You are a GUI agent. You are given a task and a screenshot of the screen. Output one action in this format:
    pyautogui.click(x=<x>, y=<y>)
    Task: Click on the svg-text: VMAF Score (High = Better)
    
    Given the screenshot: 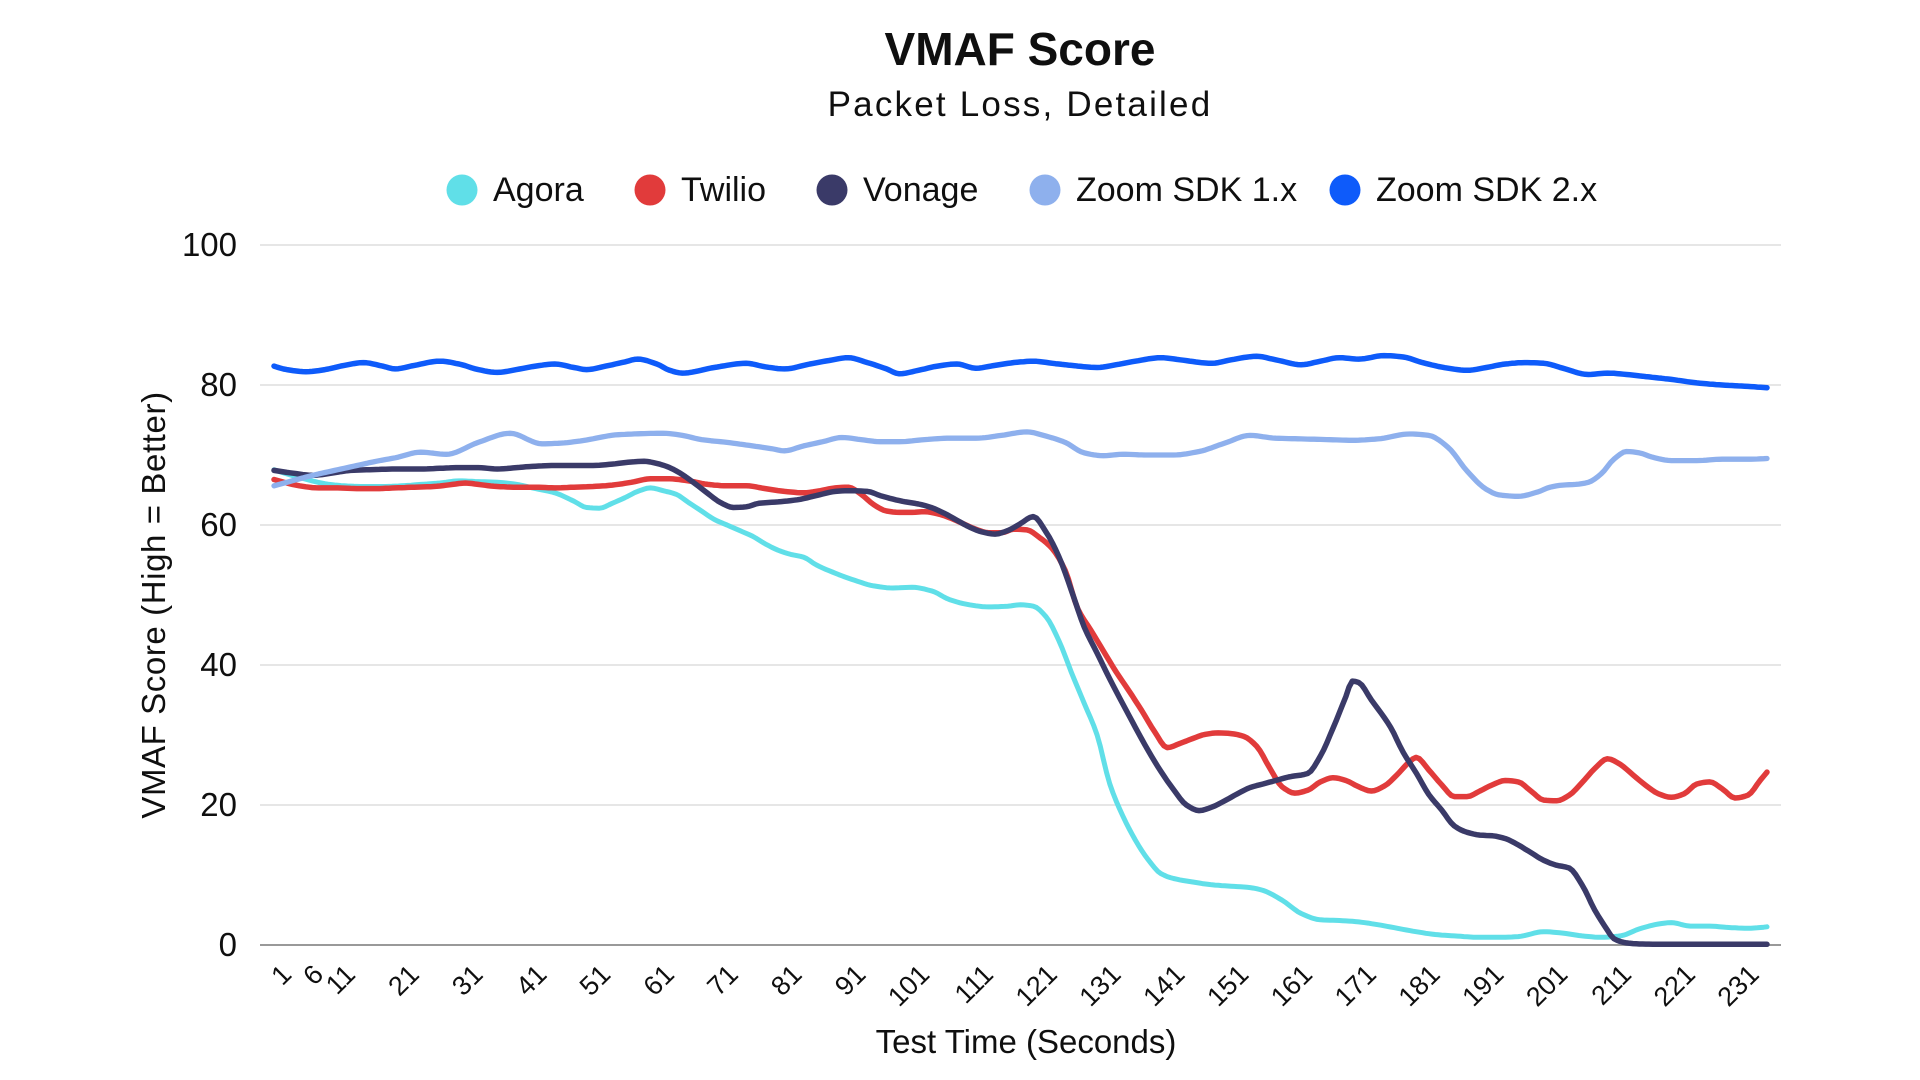 What is the action you would take?
    pyautogui.click(x=153, y=604)
    